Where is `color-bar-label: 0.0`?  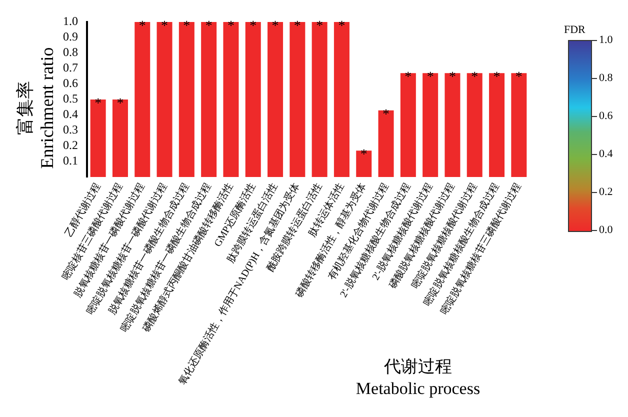 color-bar-label: 0.0 is located at coordinates (605, 230).